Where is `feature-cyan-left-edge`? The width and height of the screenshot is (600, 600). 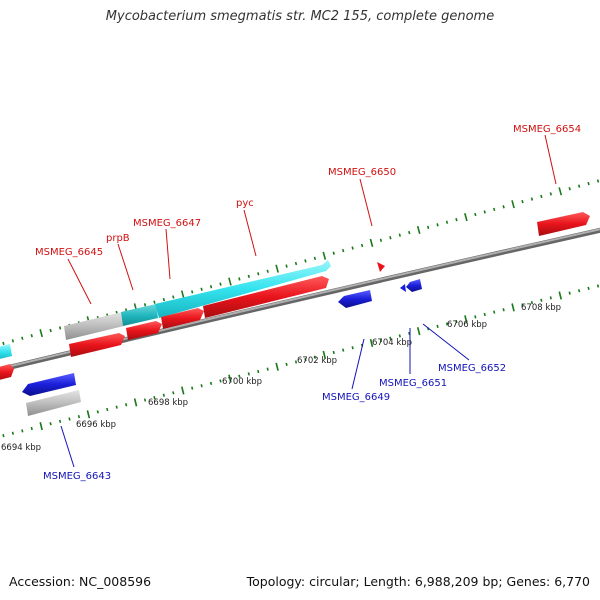 feature-cyan-left-edge is located at coordinates (6, 352).